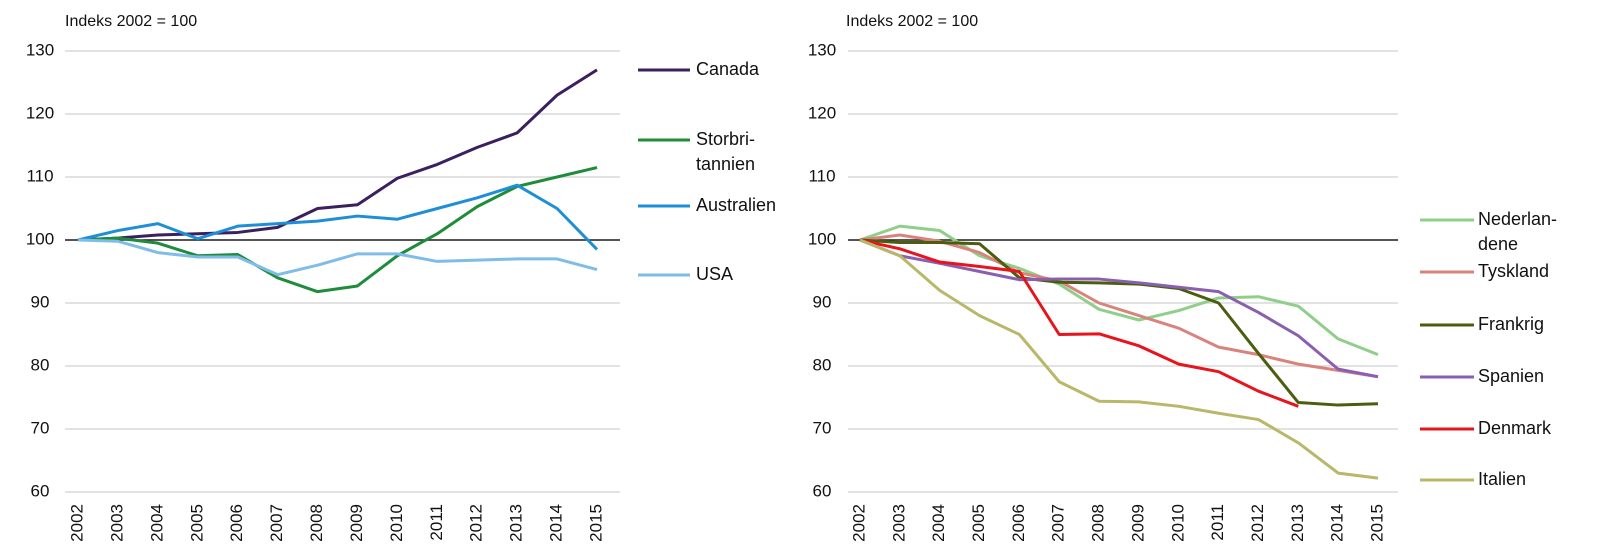 The image size is (1601, 559). I want to click on legend-label: Denmark, so click(1515, 428).